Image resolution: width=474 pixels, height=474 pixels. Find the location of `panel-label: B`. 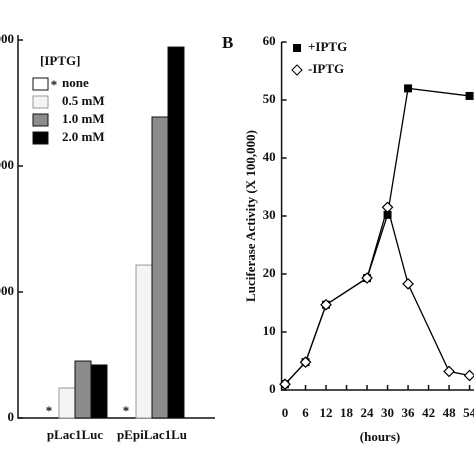

panel-label: B is located at coordinates (227, 42).